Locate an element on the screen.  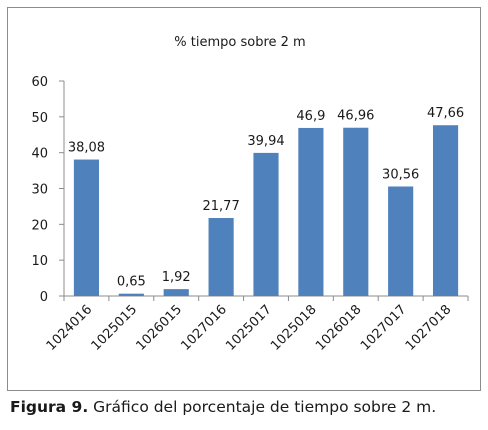
data-label: 39,94 is located at coordinates (265, 141).